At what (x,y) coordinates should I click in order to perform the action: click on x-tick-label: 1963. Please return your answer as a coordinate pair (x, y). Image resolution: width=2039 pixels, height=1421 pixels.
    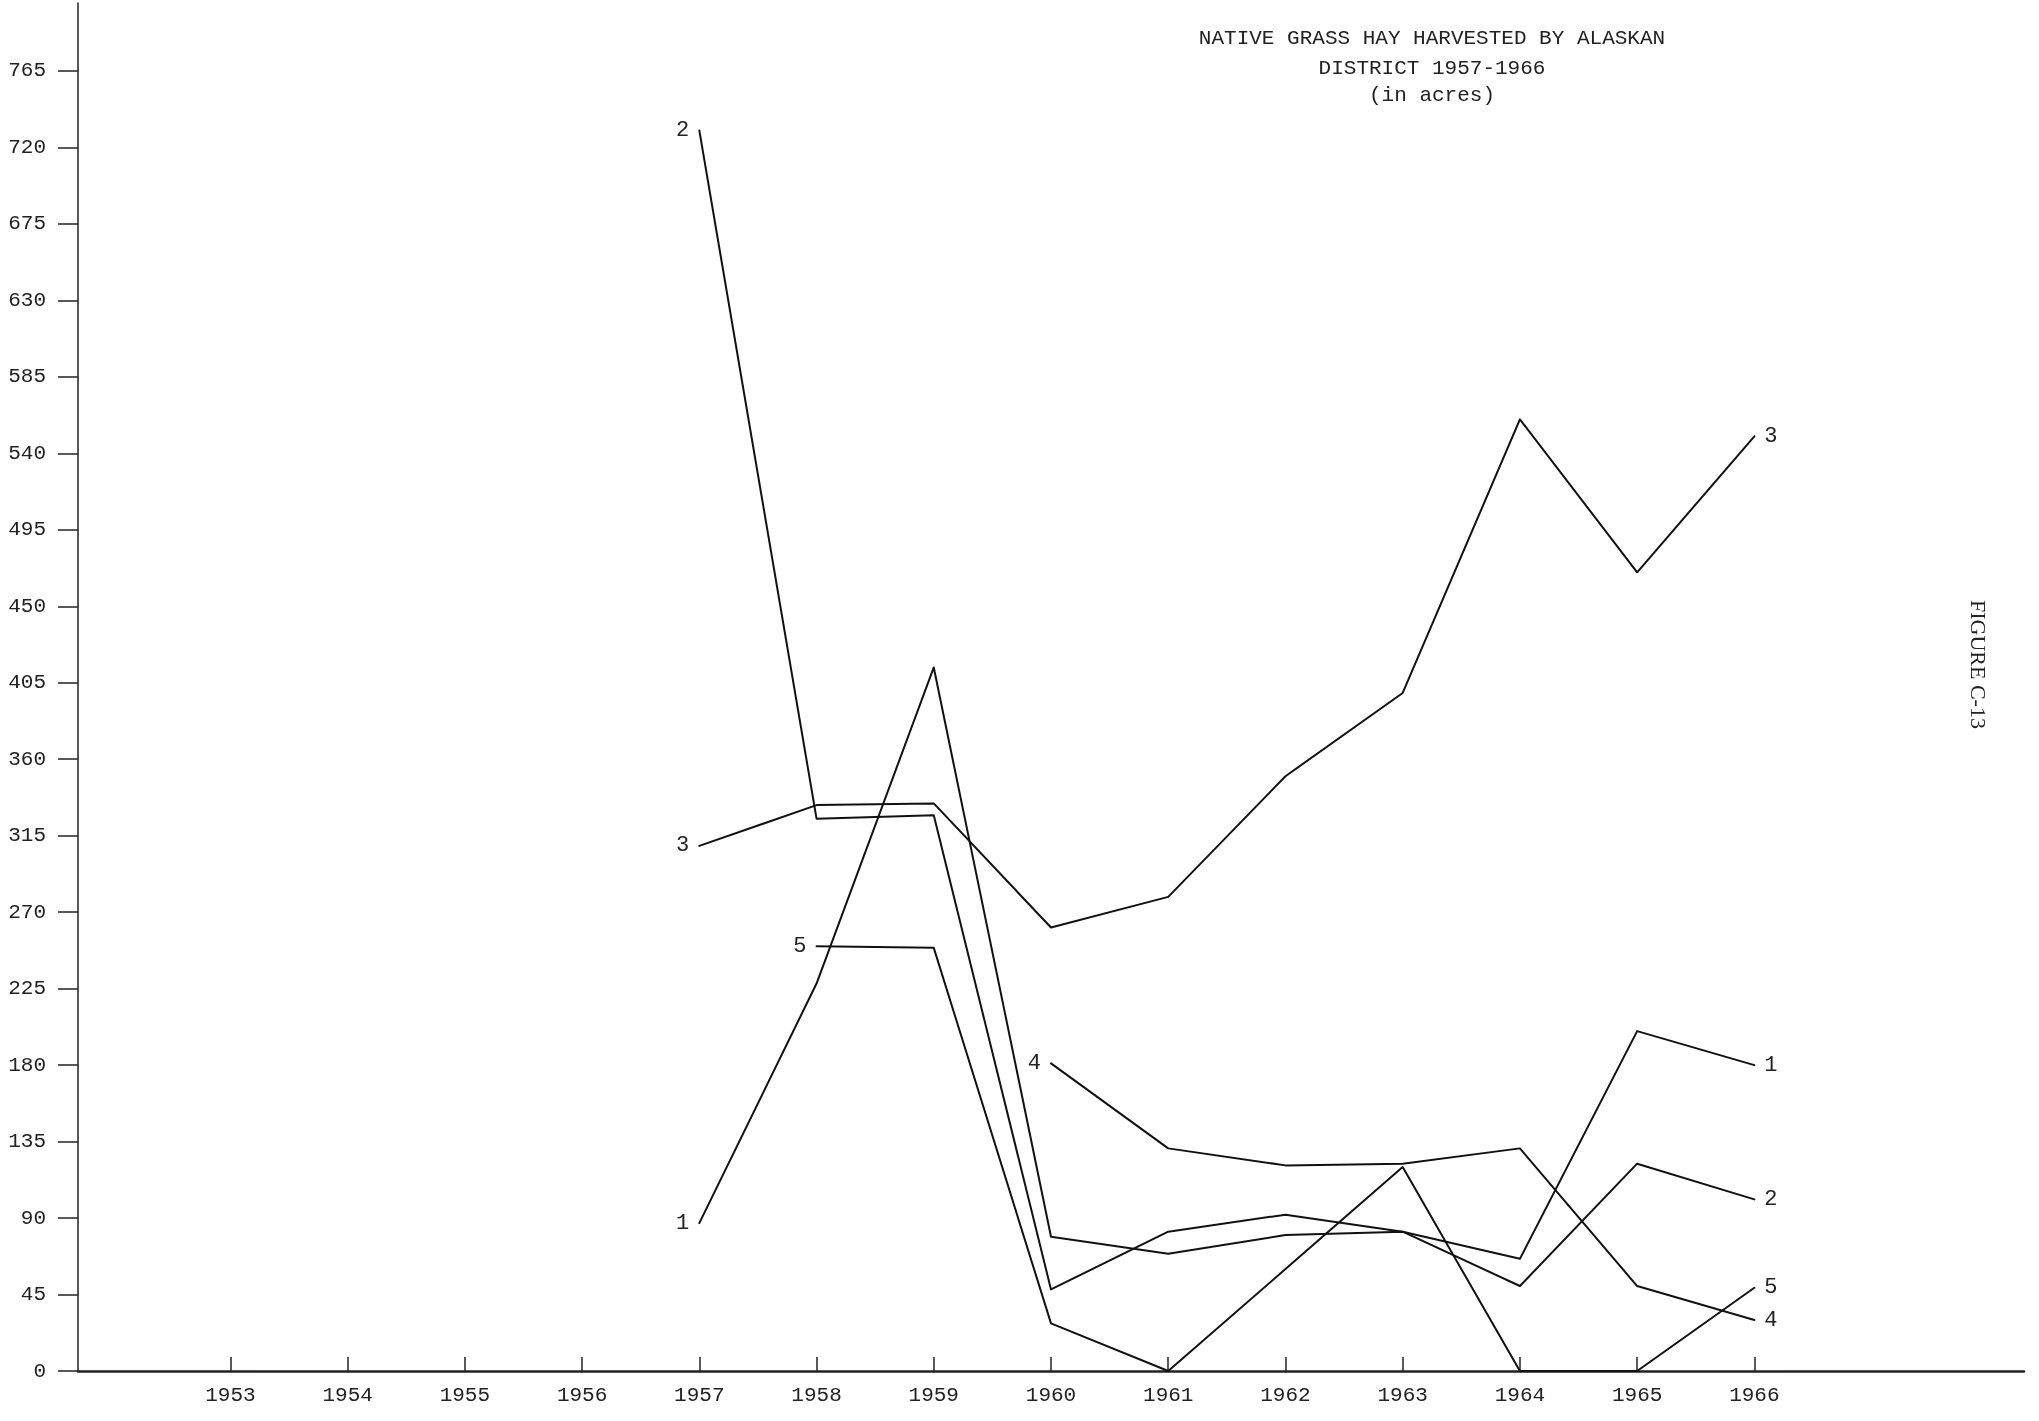
    Looking at the image, I should click on (1402, 1395).